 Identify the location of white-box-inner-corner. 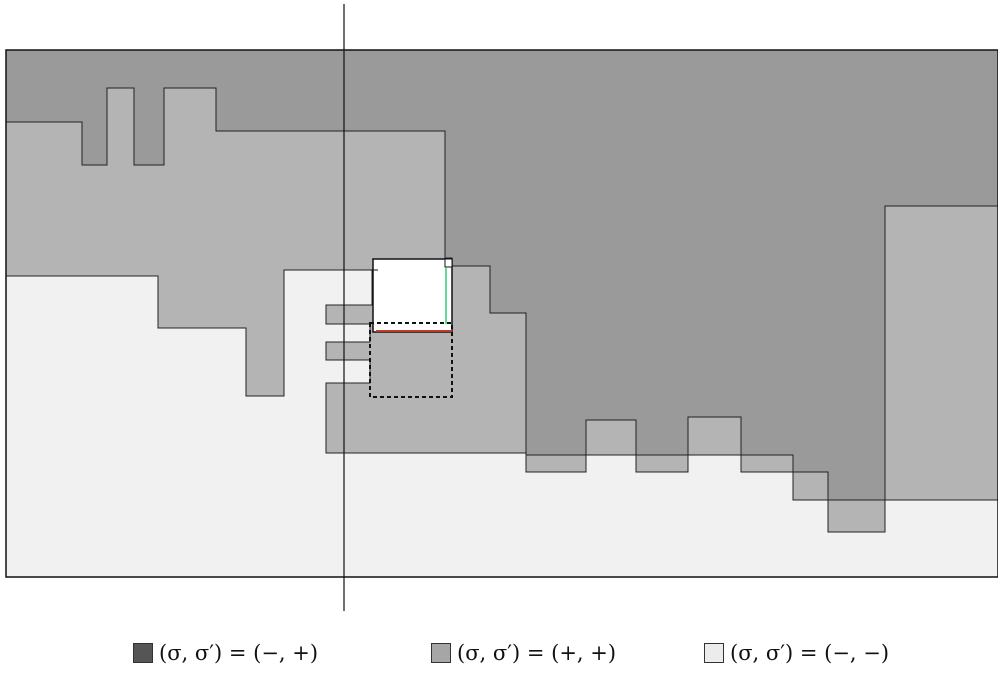
(448, 263).